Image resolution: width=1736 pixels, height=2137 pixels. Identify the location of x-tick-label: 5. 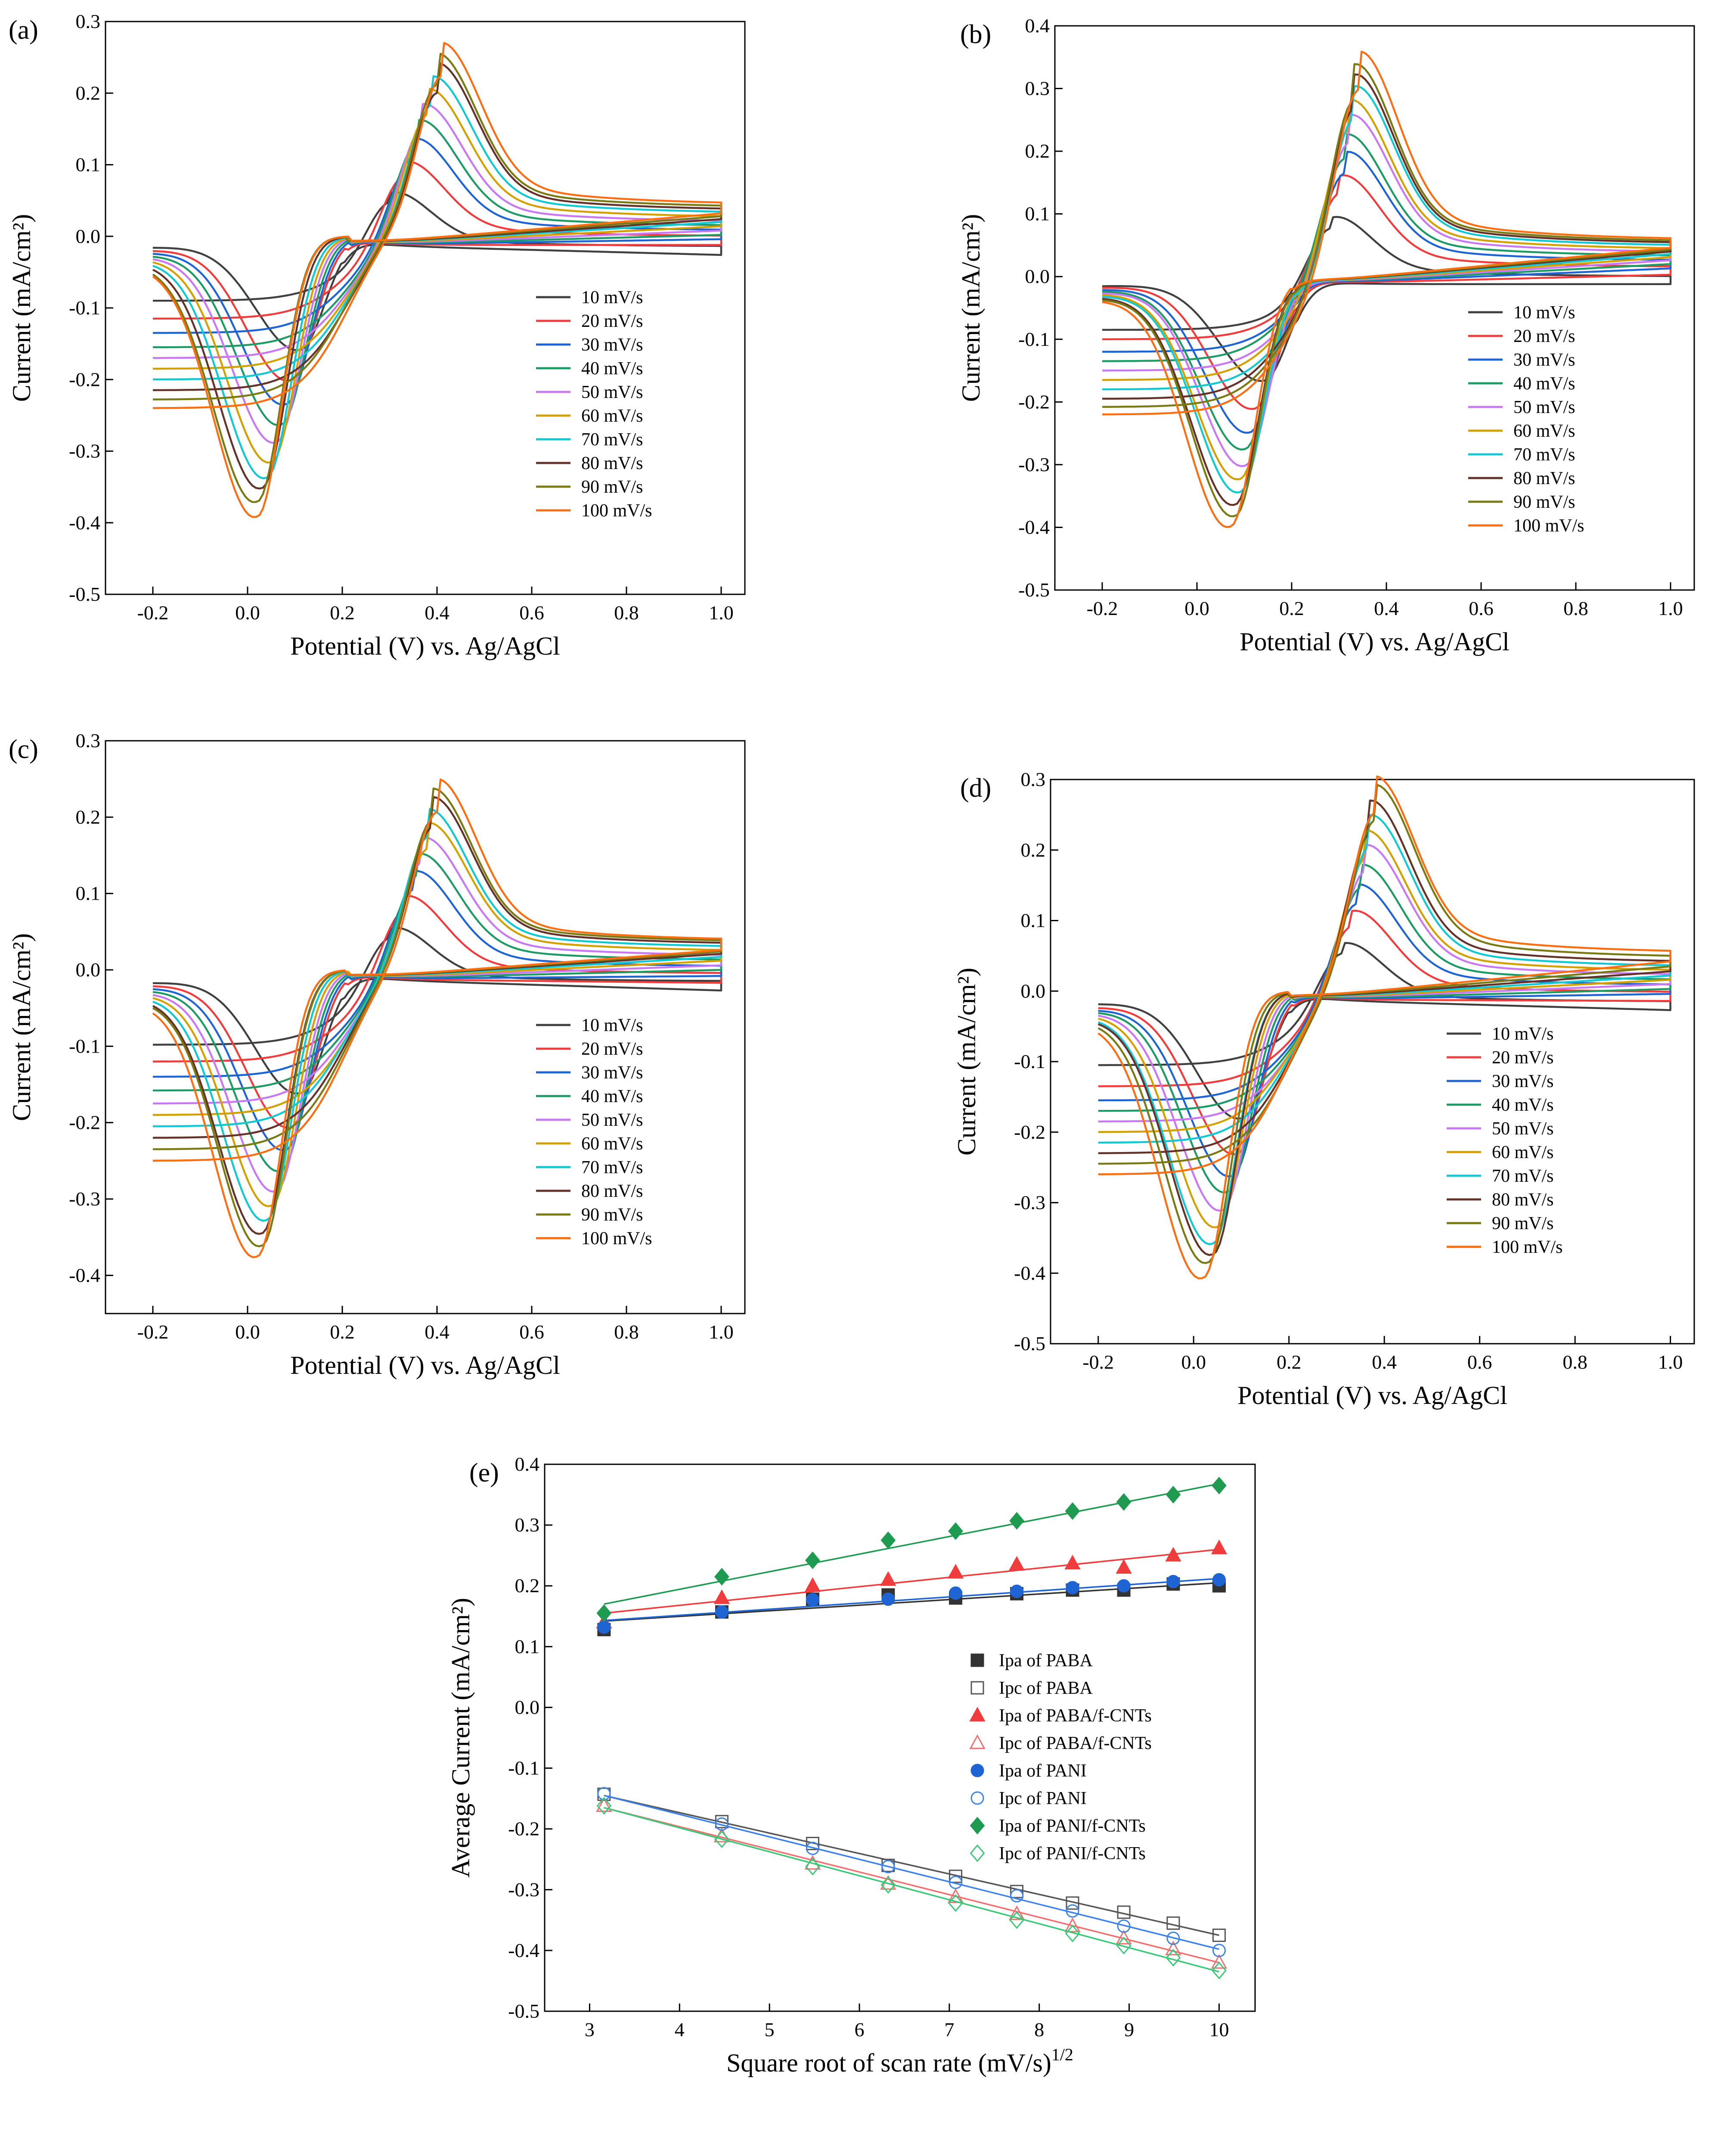
(770, 2030).